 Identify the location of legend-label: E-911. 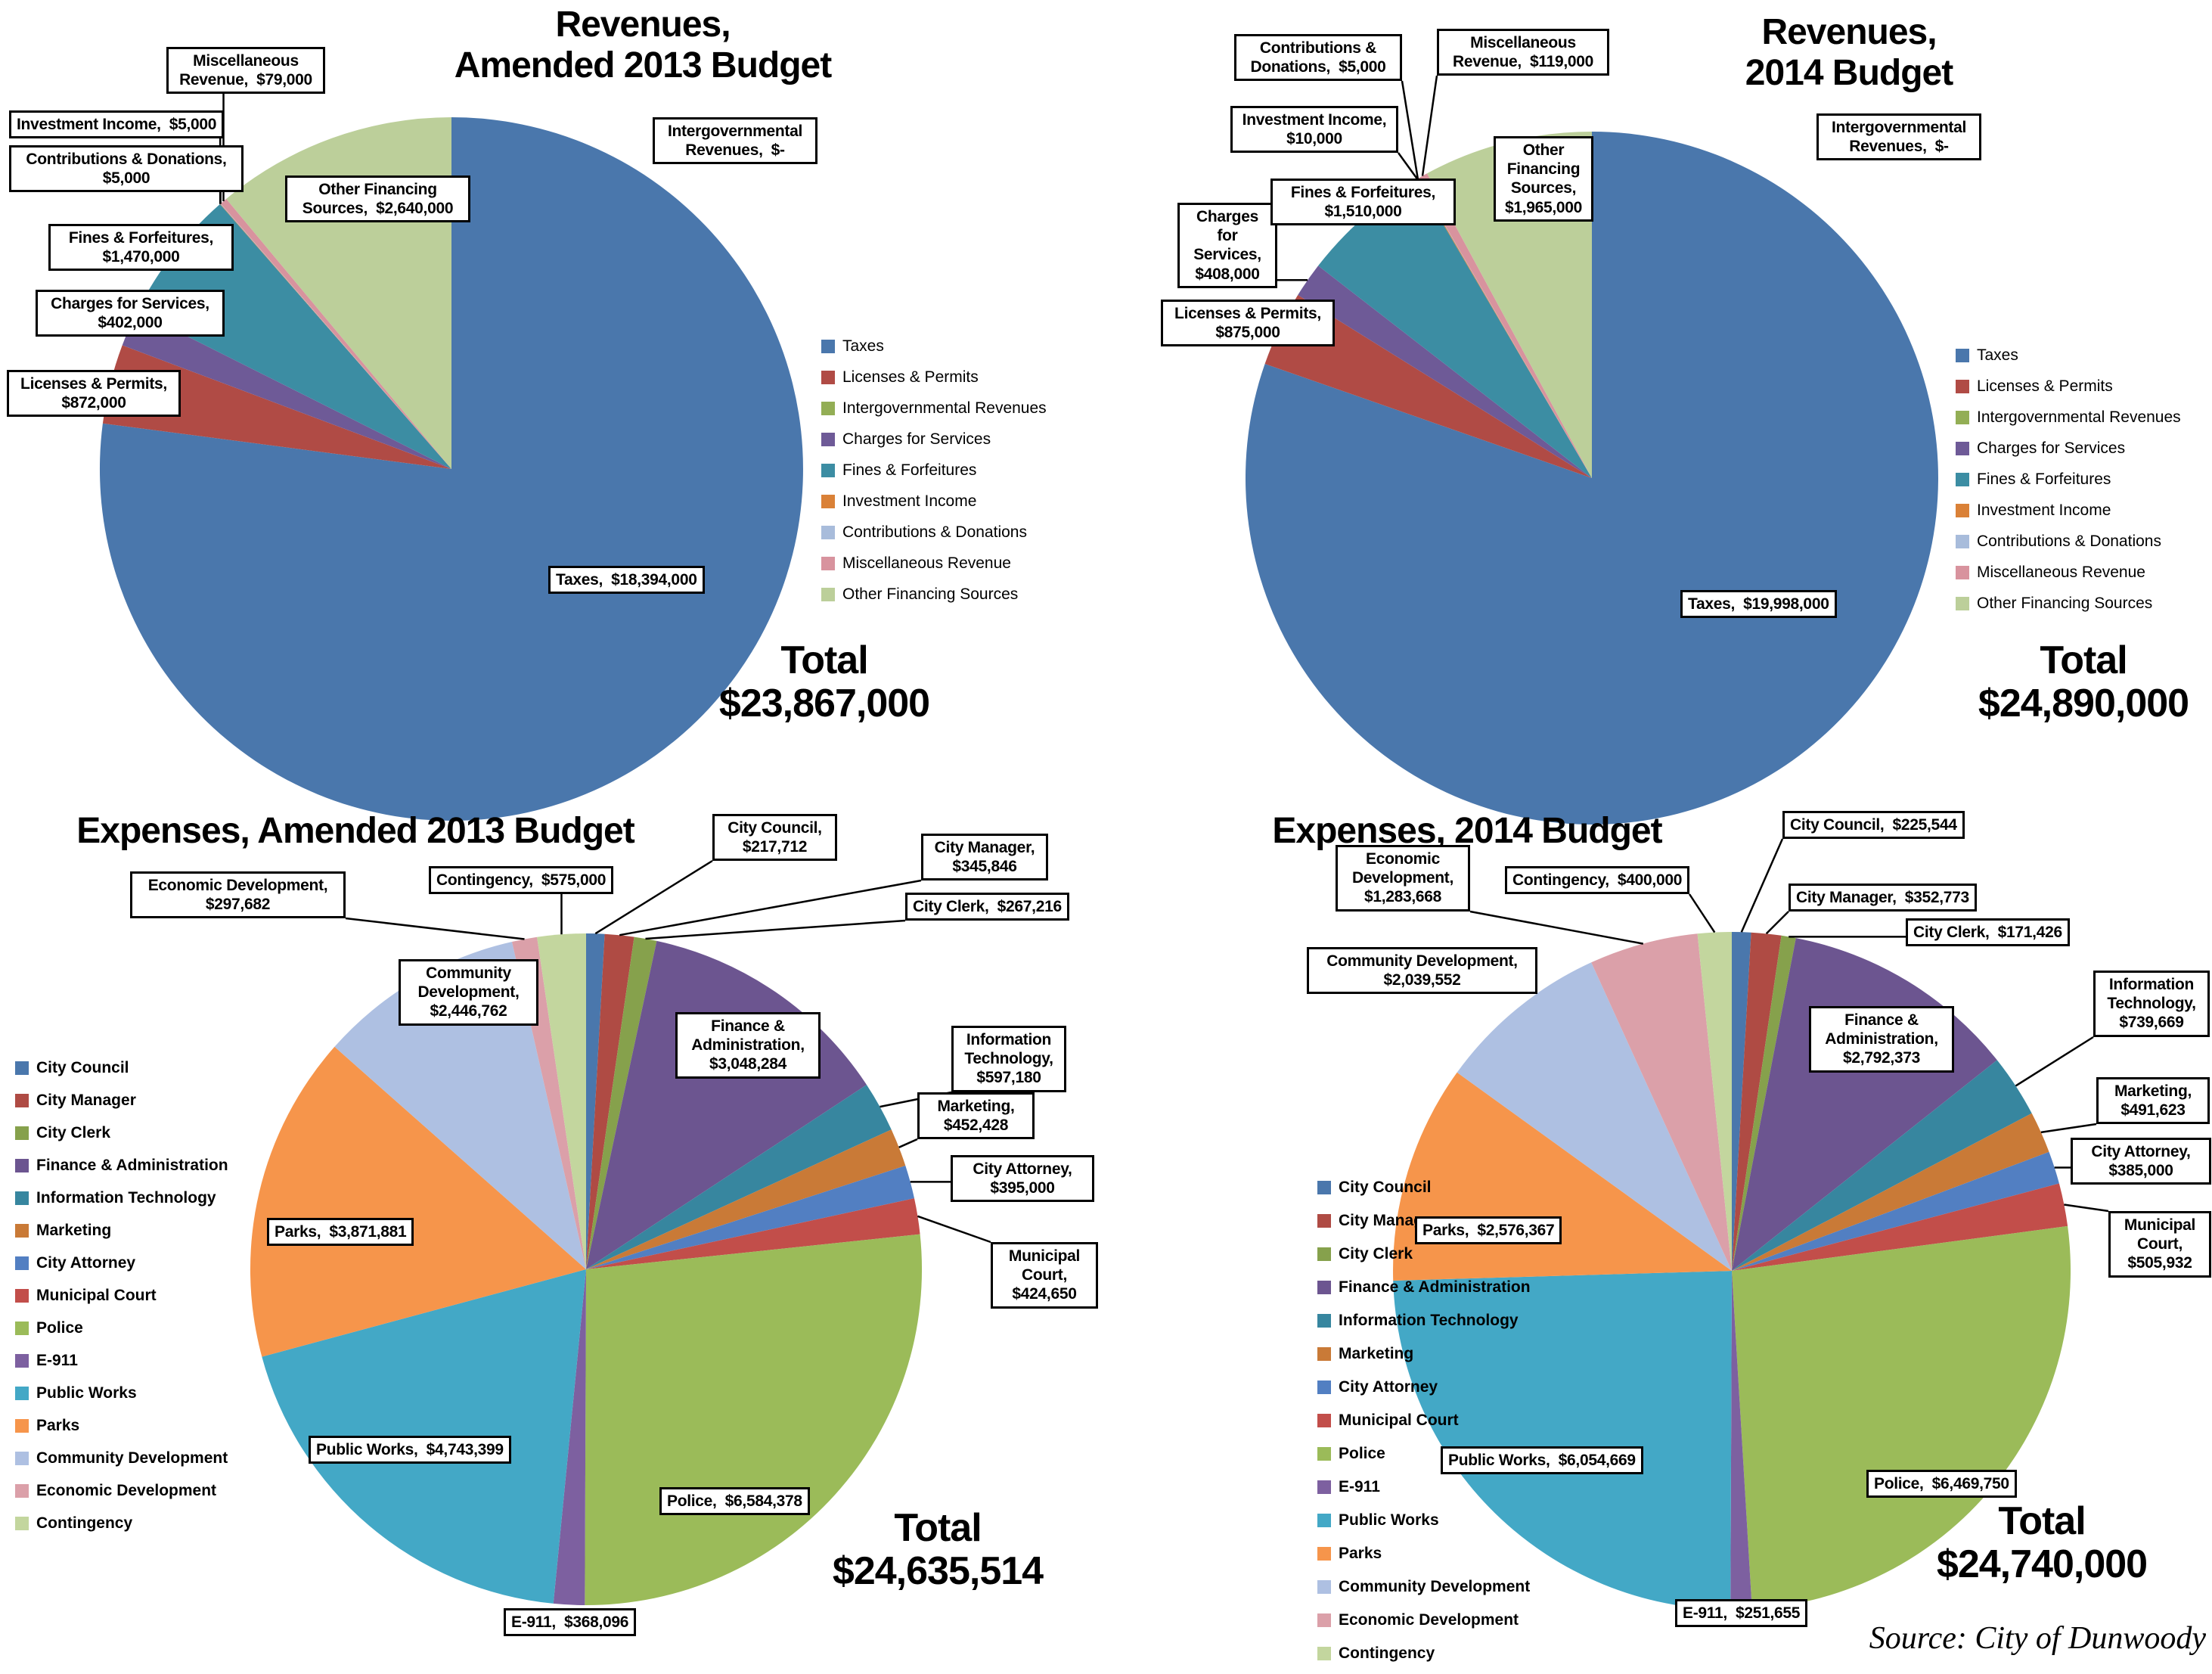
(1360, 1486).